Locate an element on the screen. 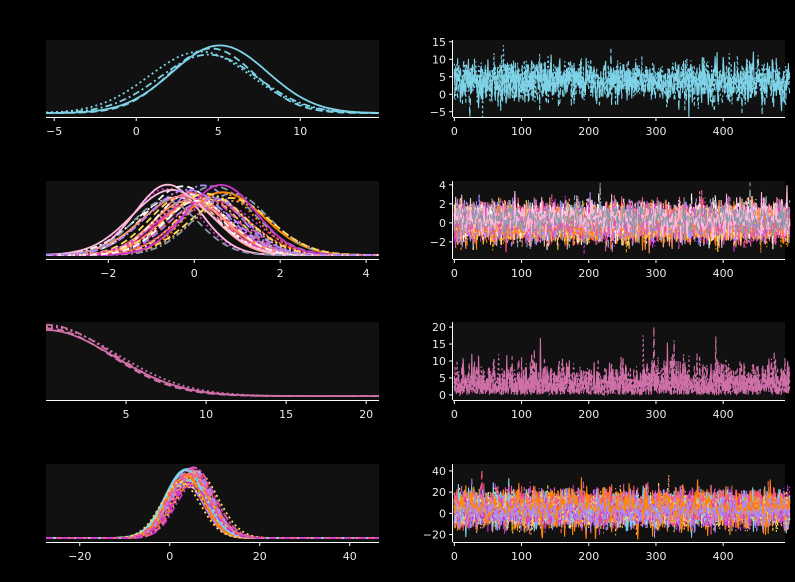 The height and width of the screenshot is (582, 795). x-tick-label: 15 is located at coordinates (286, 414).